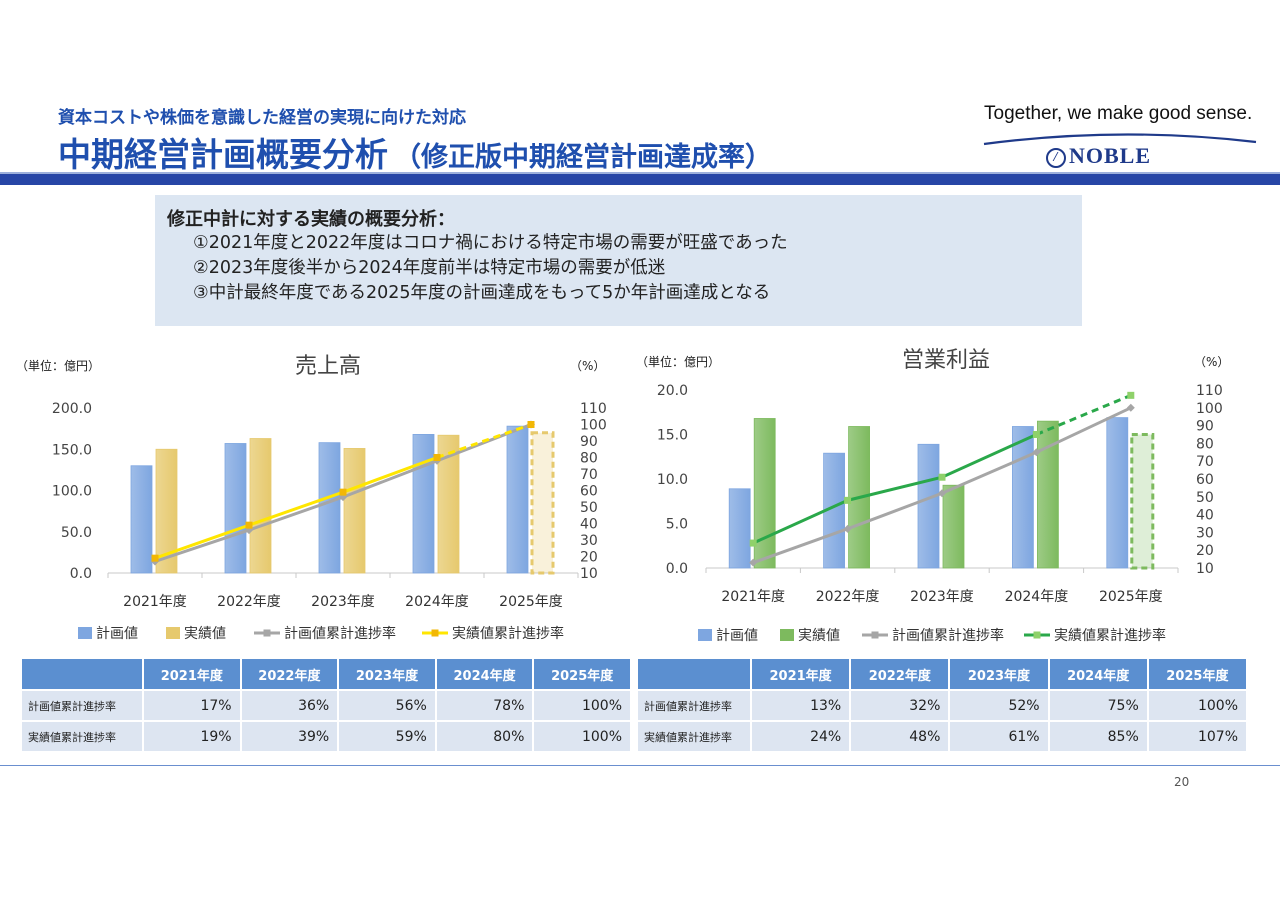 Image resolution: width=1280 pixels, height=904 pixels. What do you see at coordinates (640, 179) in the screenshot?
I see `title-bar` at bounding box center [640, 179].